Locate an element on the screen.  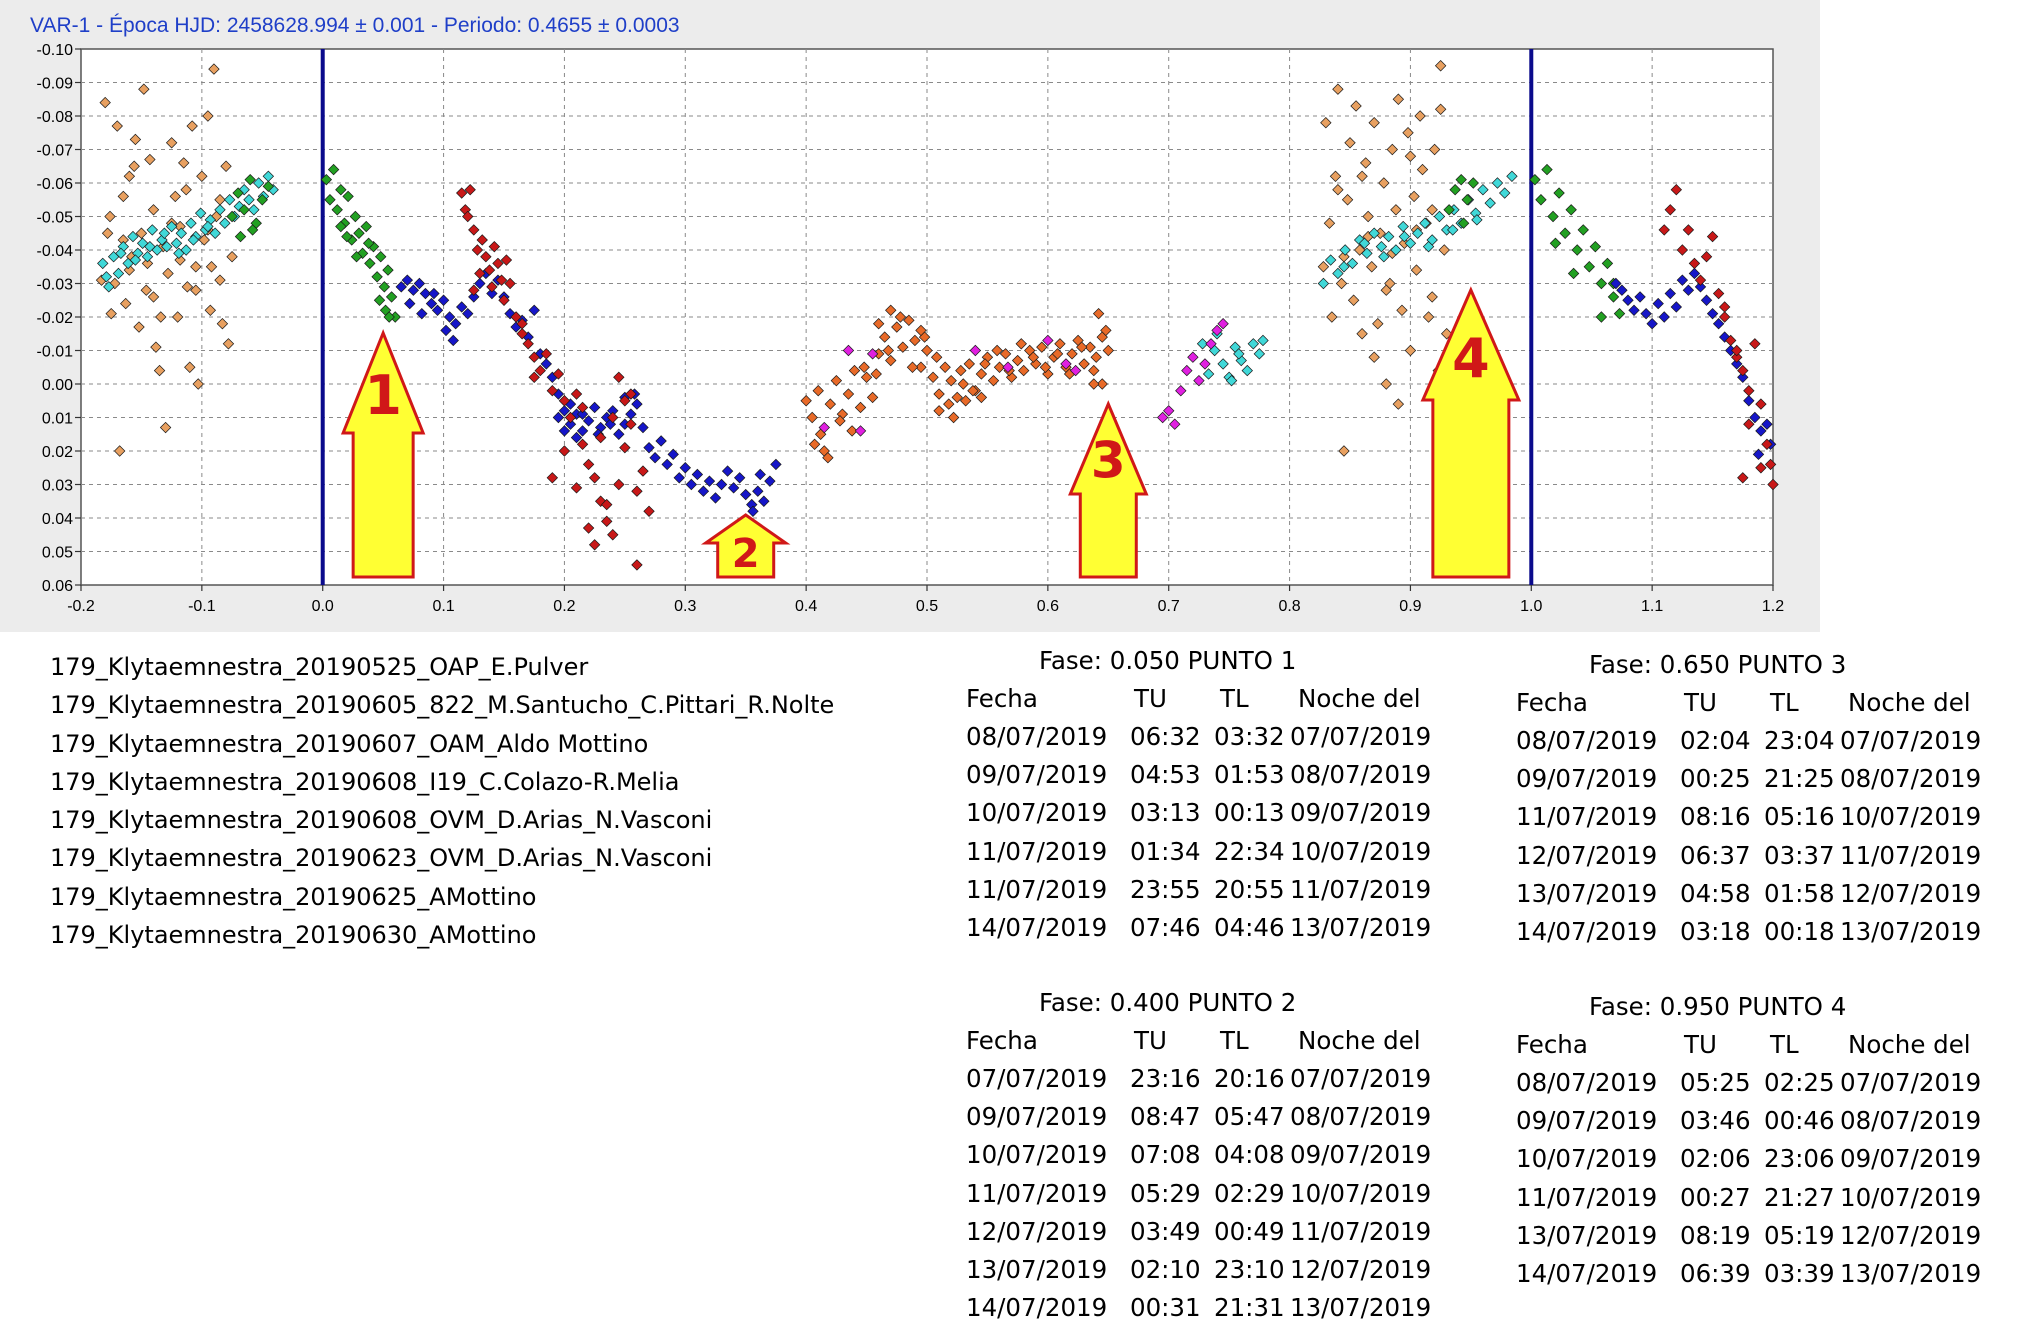
table-cell: 05:25 is located at coordinates (1715, 1082).